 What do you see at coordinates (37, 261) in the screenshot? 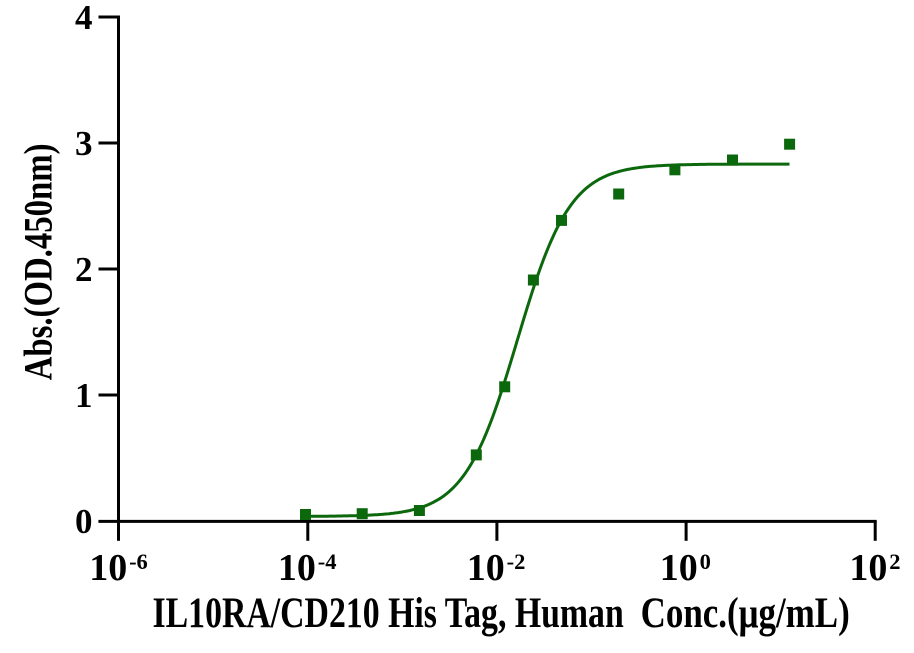
I see `svg-text: Abs.(OD.450nm)` at bounding box center [37, 261].